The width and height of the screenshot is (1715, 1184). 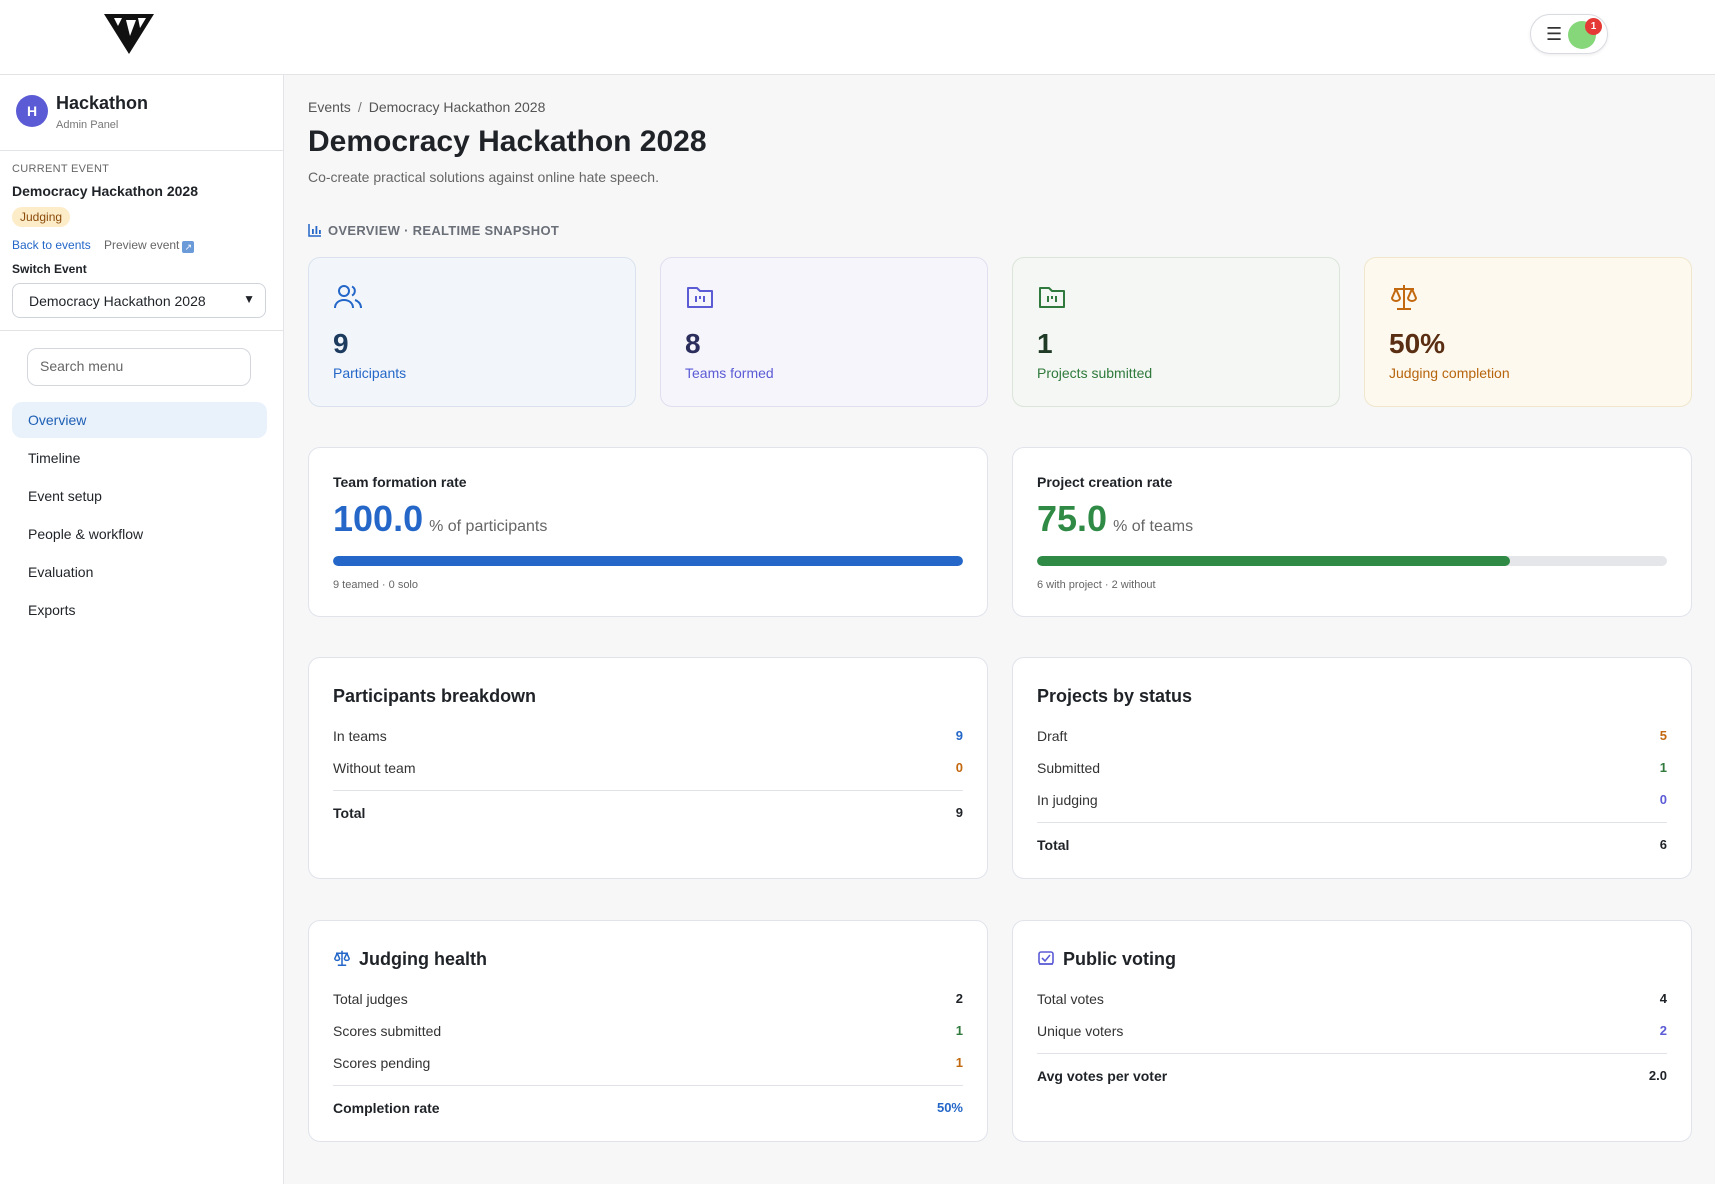 I want to click on kpi-card-projects: 1 Projects submitted, so click(x=1176, y=332).